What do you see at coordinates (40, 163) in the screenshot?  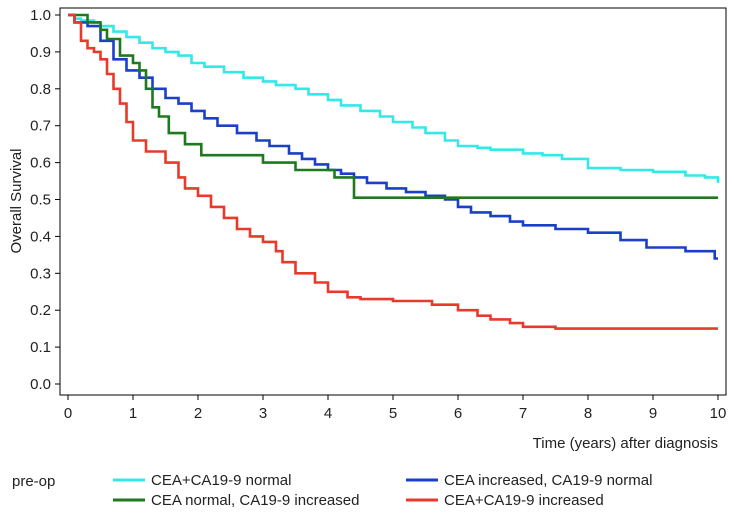 I see `y-tick-label: 0.6` at bounding box center [40, 163].